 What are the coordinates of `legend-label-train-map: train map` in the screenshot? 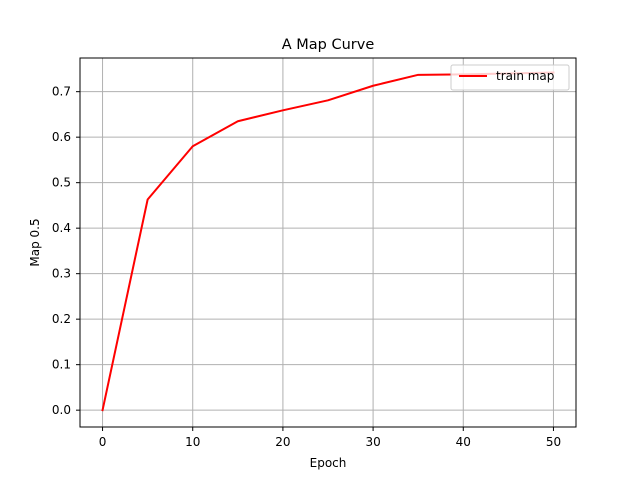 It's located at (525, 76).